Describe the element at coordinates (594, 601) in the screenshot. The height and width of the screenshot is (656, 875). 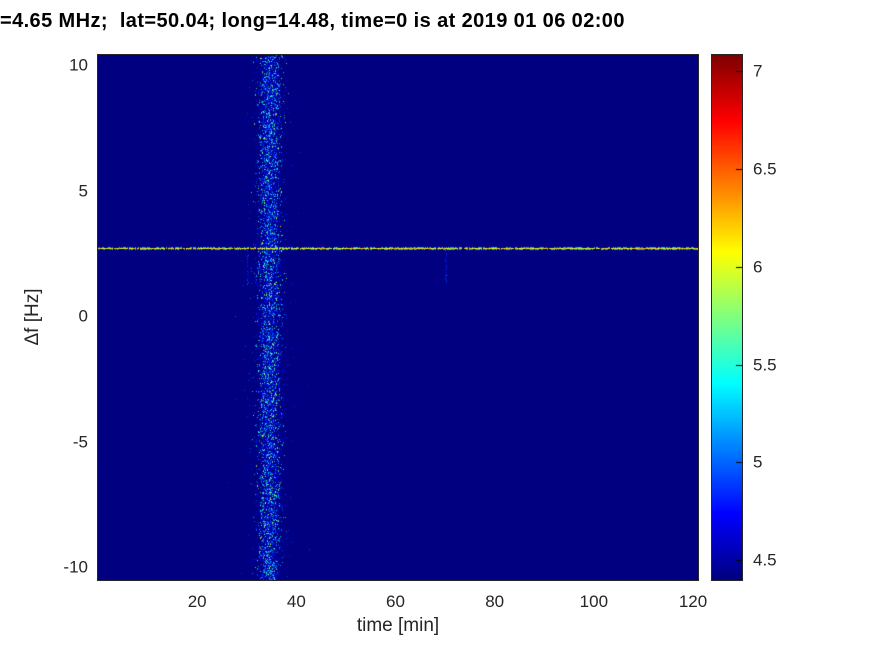
I see `x-tick-label: 100` at that location.